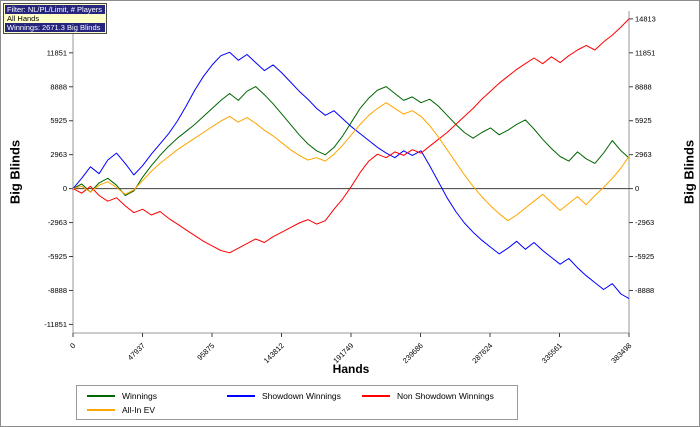 The width and height of the screenshot is (700, 427). What do you see at coordinates (57, 222) in the screenshot?
I see `y-tick-label-left: -2963` at bounding box center [57, 222].